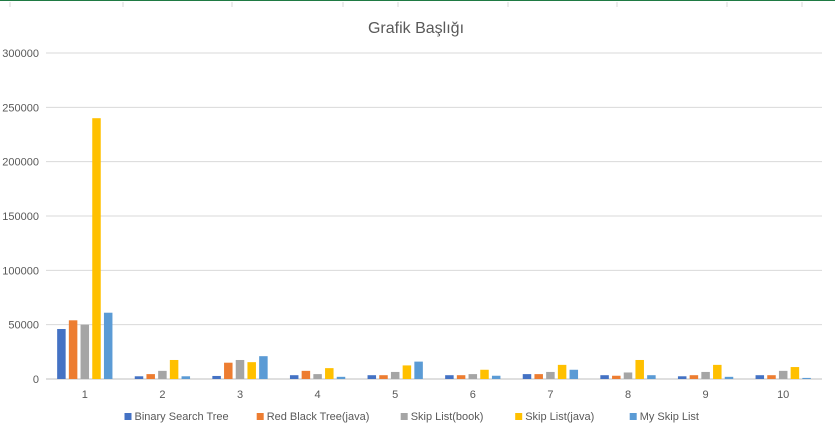  What do you see at coordinates (416, 28) in the screenshot?
I see `chart-title: Grafik Başlığı` at bounding box center [416, 28].